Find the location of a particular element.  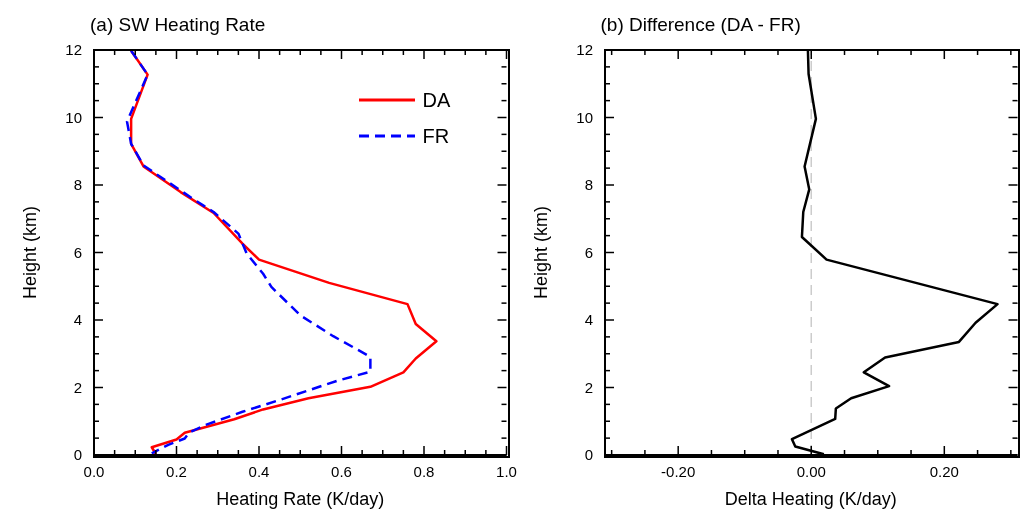

x-tick-label: 0.2 is located at coordinates (176, 471).